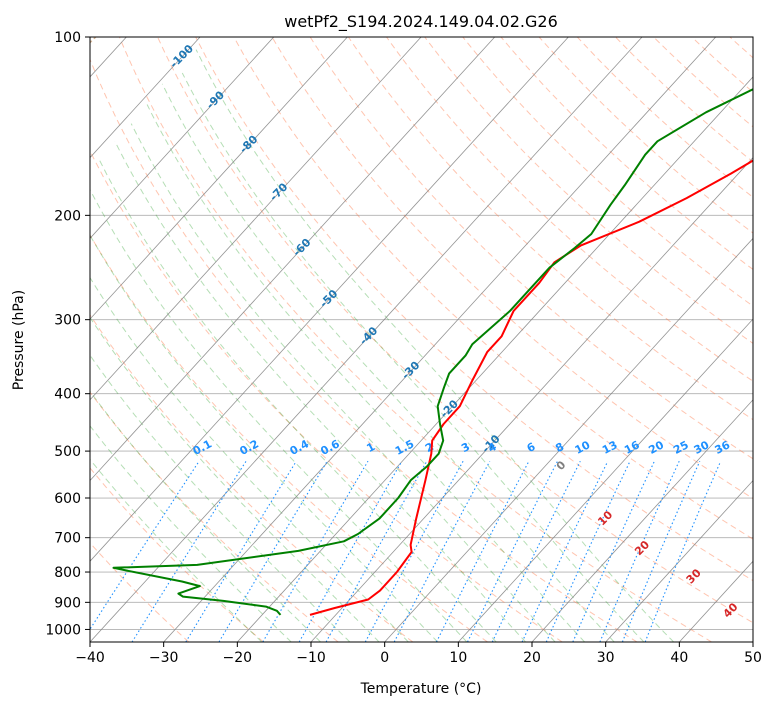 This screenshot has width=775, height=708. Describe the element at coordinates (249, 447) in the screenshot. I see `mixing-ratio-label: 0.2` at that location.